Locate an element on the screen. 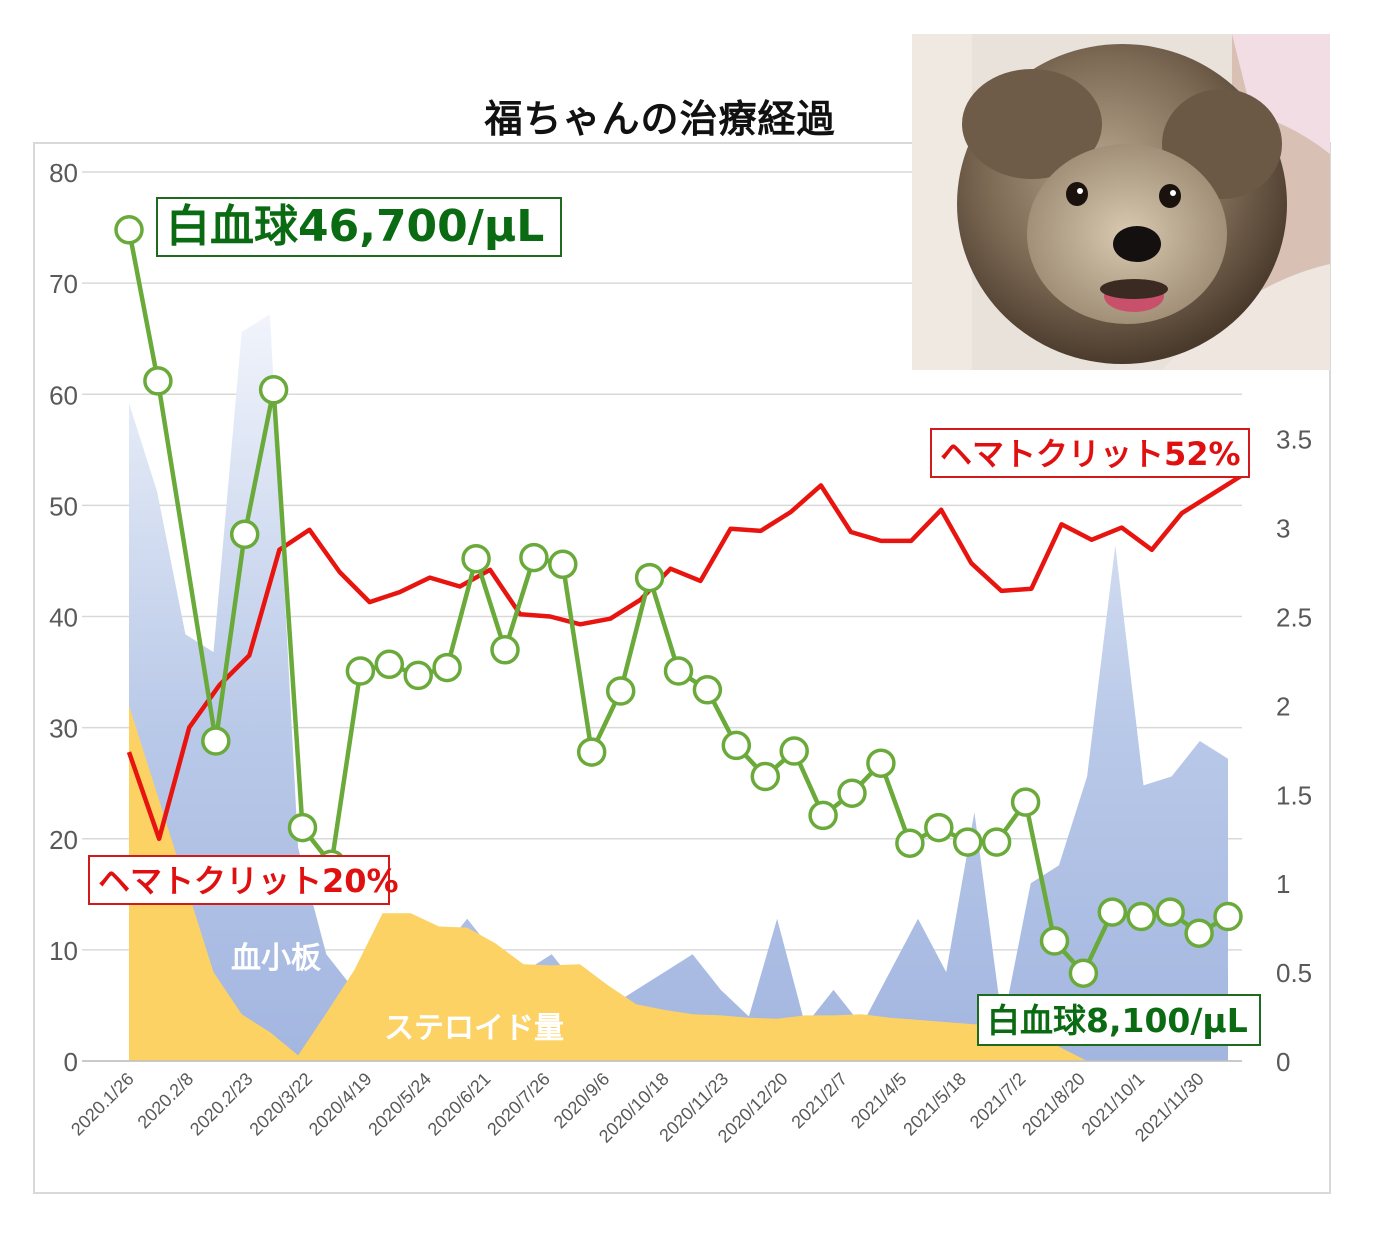 This screenshot has width=1374, height=1238. y-right-tick-label: 3 is located at coordinates (1283, 529).